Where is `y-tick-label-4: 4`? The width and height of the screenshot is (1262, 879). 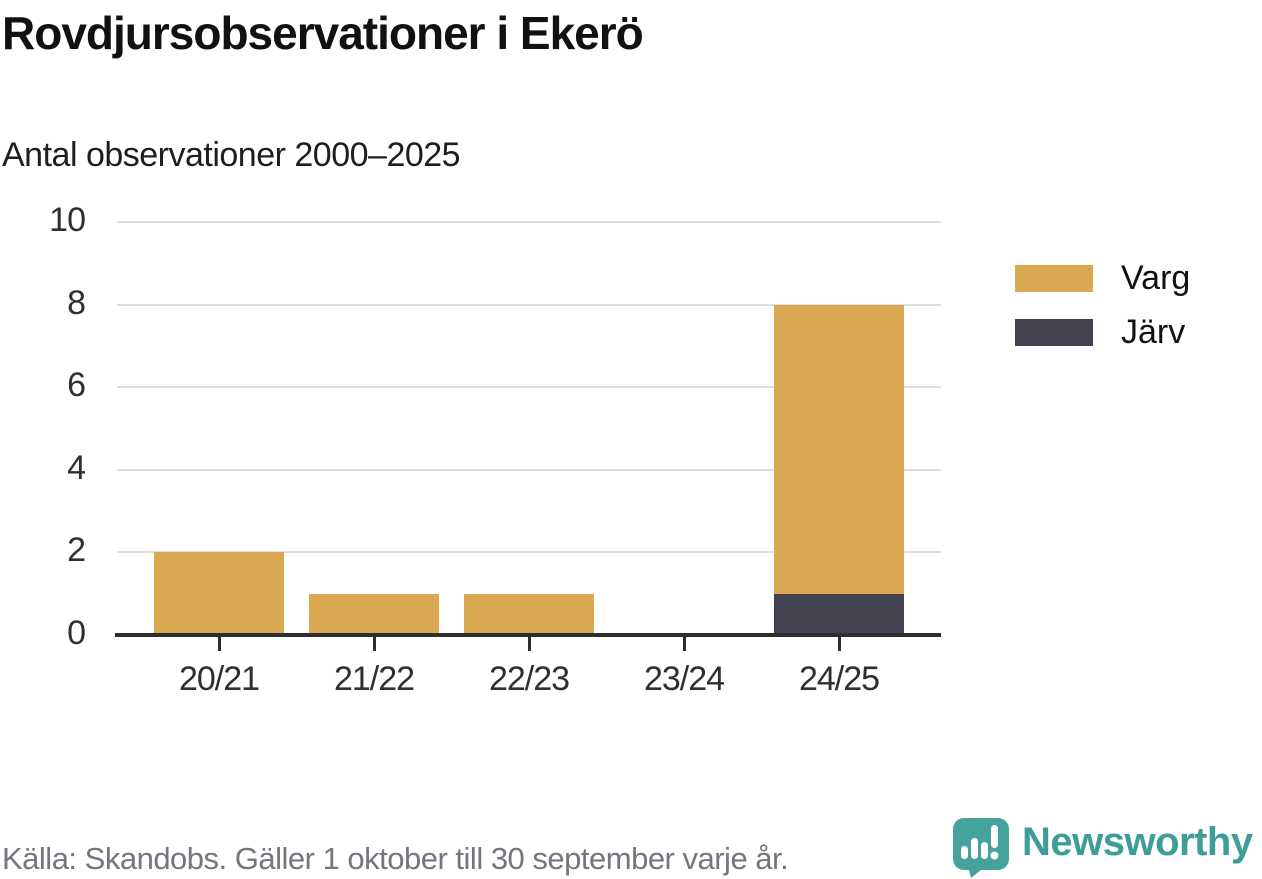
y-tick-label-4: 4 is located at coordinates (76, 467).